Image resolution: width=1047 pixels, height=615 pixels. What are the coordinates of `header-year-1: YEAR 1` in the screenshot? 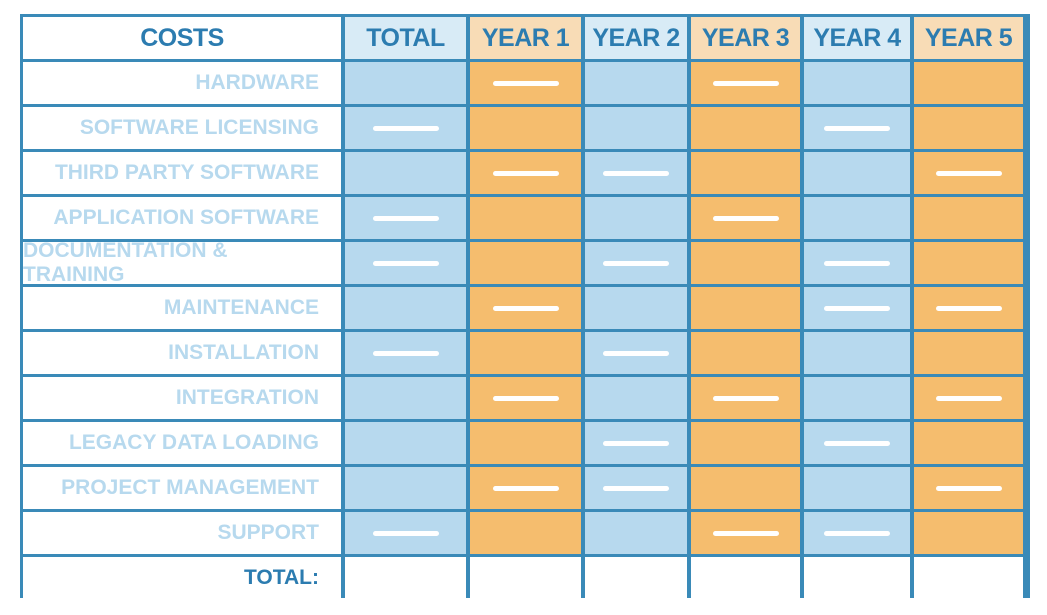 It's located at (525, 38).